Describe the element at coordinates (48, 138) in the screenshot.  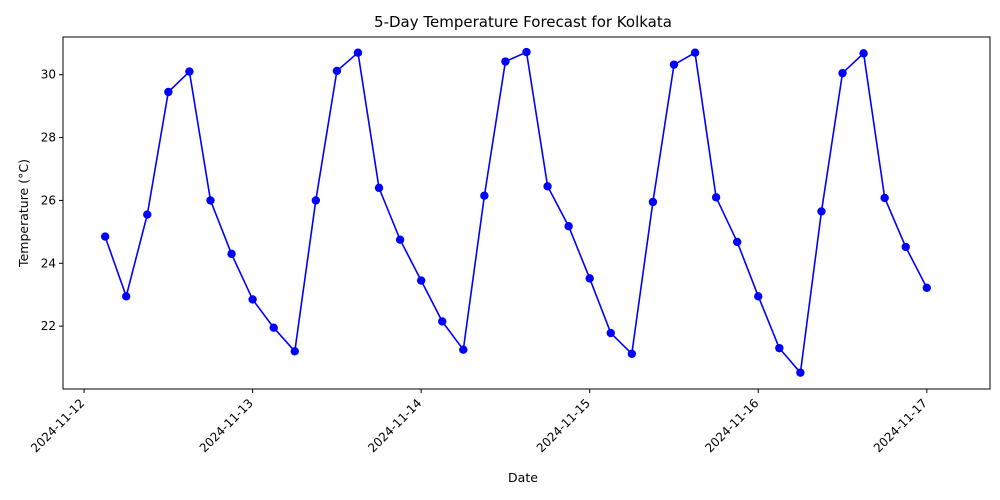
I see `y-tick-label: 28` at that location.